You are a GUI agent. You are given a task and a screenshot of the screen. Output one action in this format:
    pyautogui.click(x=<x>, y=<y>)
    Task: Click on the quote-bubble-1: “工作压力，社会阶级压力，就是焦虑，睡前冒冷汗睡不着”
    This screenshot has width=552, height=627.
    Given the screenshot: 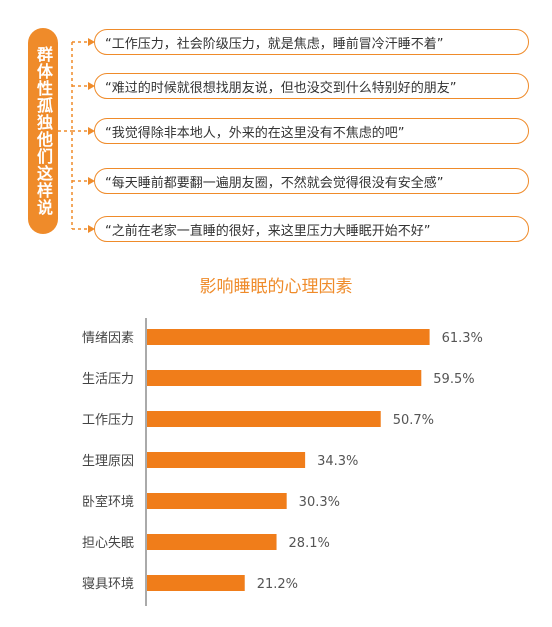 What is the action you would take?
    pyautogui.click(x=311, y=42)
    